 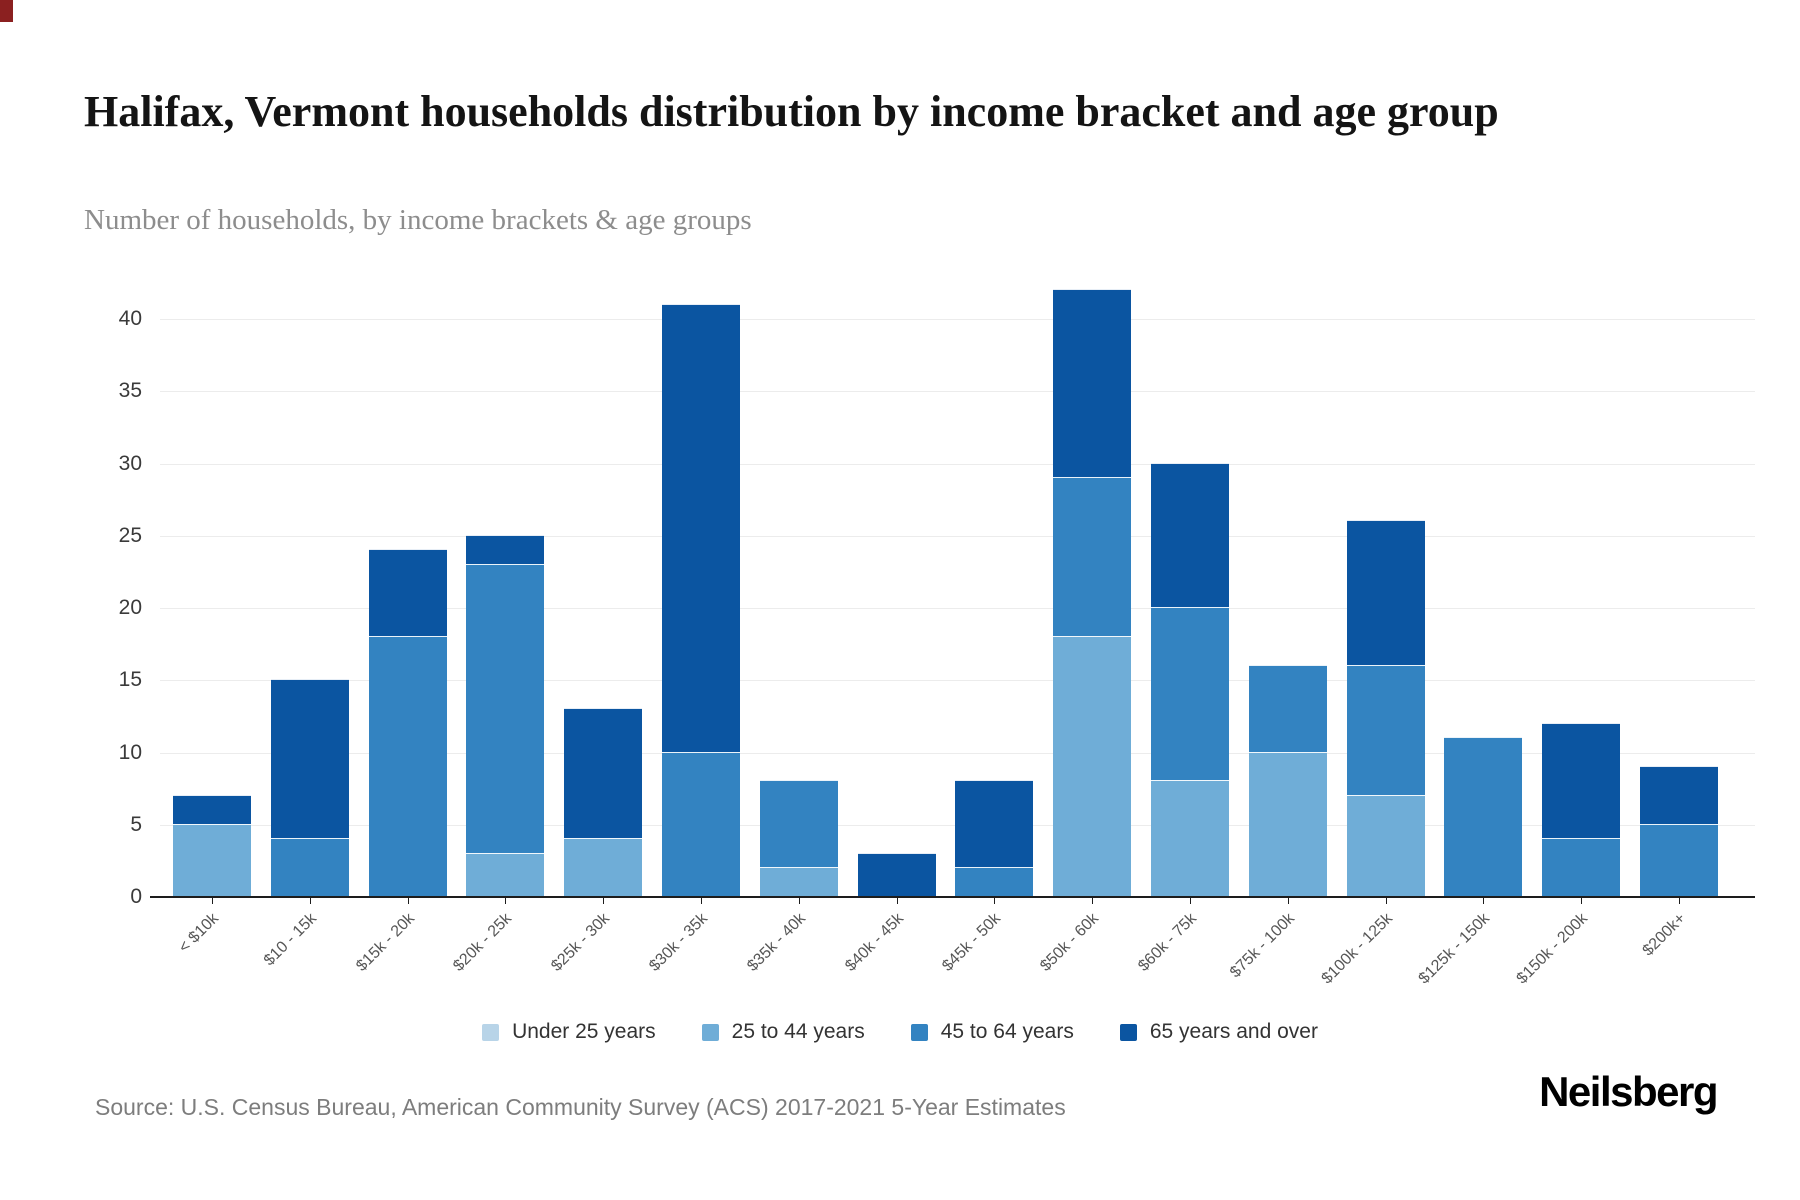 I want to click on legend-item: Under 25 years, so click(x=569, y=1032).